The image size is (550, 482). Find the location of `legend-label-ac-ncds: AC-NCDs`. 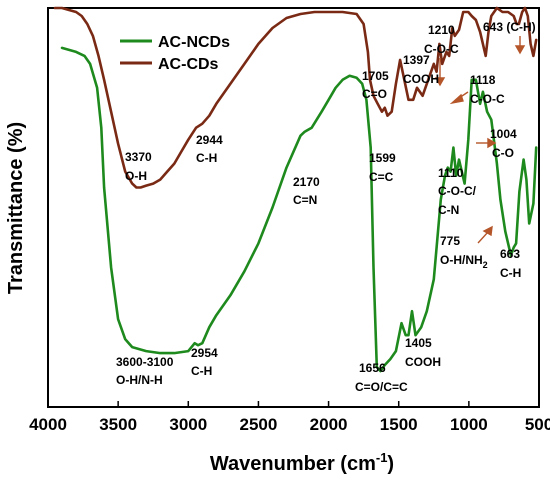

legend-label-ac-ncds: AC-NCDs is located at coordinates (194, 42).